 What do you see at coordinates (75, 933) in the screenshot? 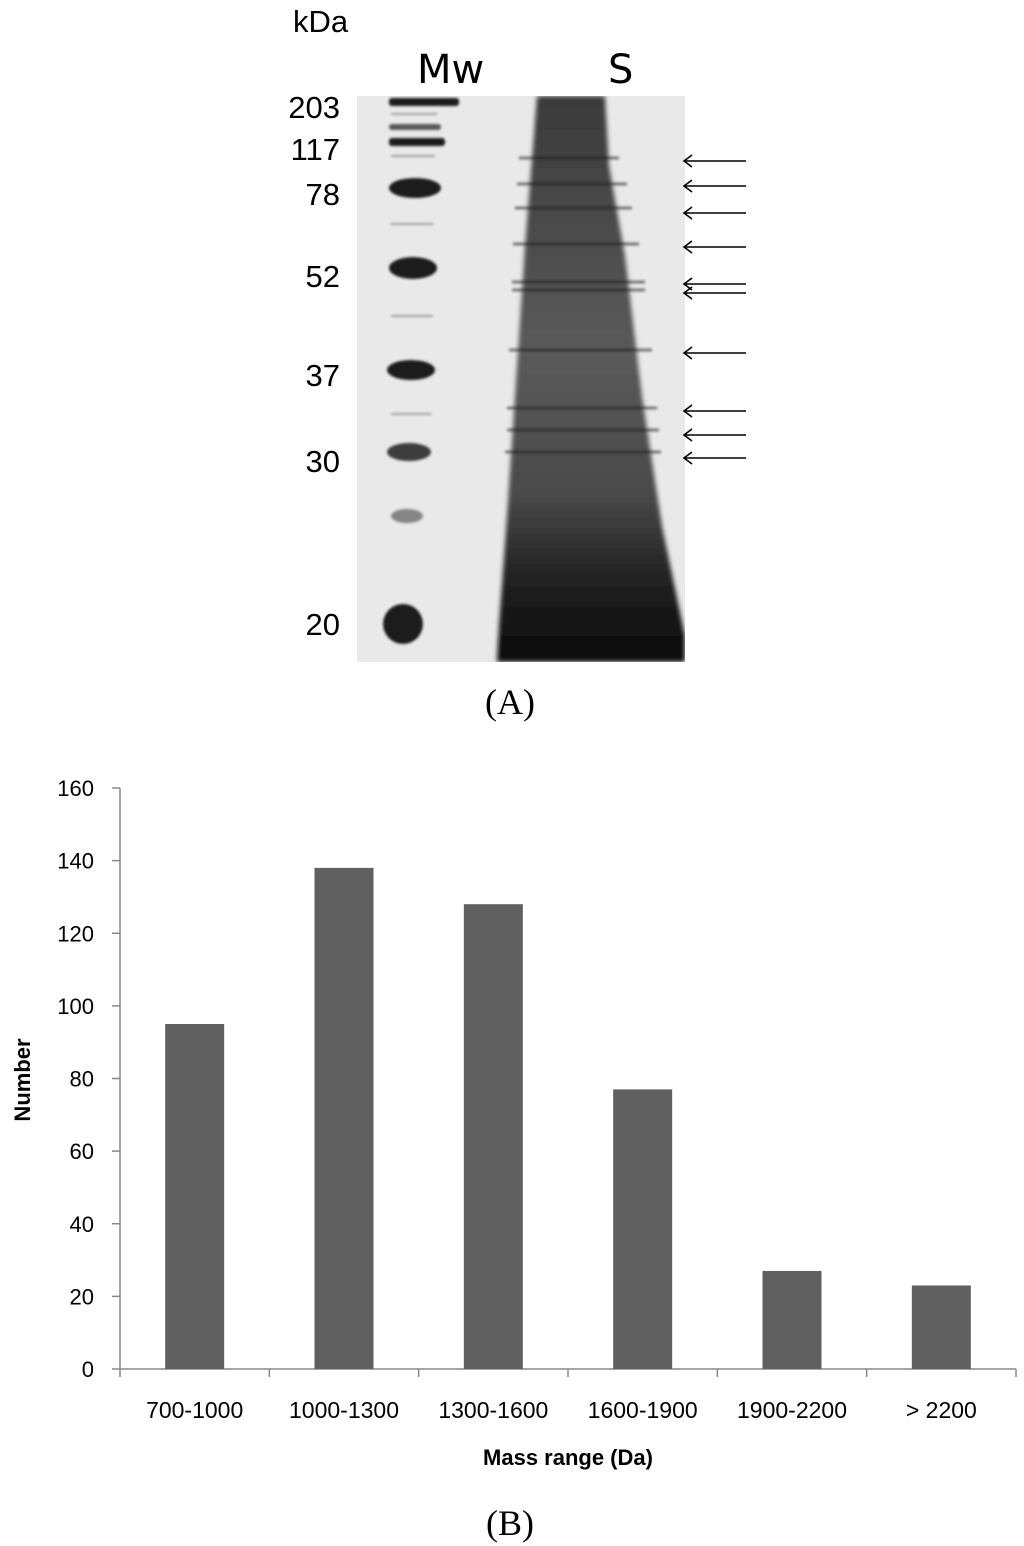
I see `y-tick-label: 120` at bounding box center [75, 933].